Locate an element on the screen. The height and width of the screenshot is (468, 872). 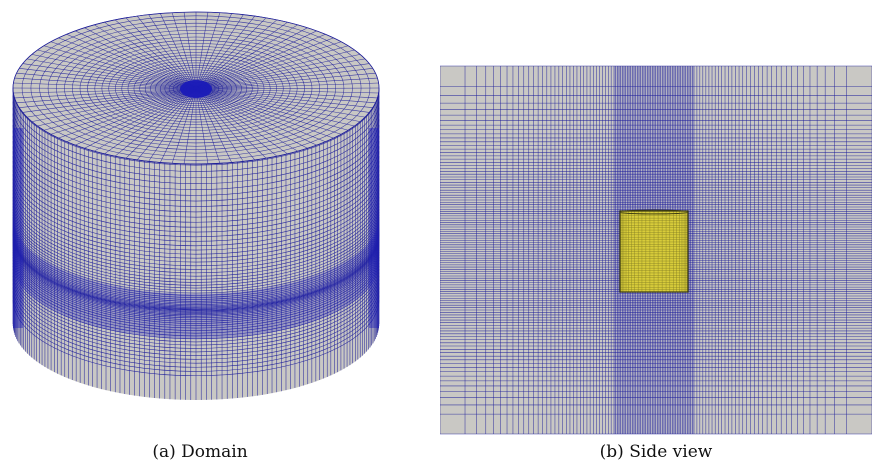
inner-cylinder-mesh is located at coordinates (654, 251).